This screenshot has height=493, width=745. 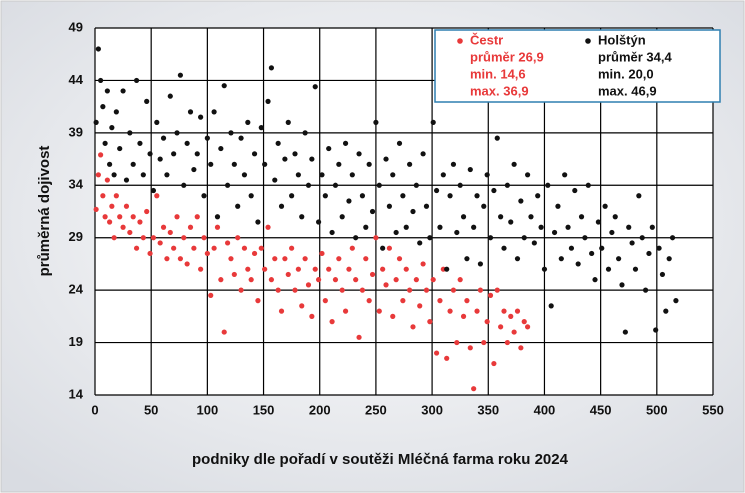 I want to click on legend-box, so click(x=577, y=66).